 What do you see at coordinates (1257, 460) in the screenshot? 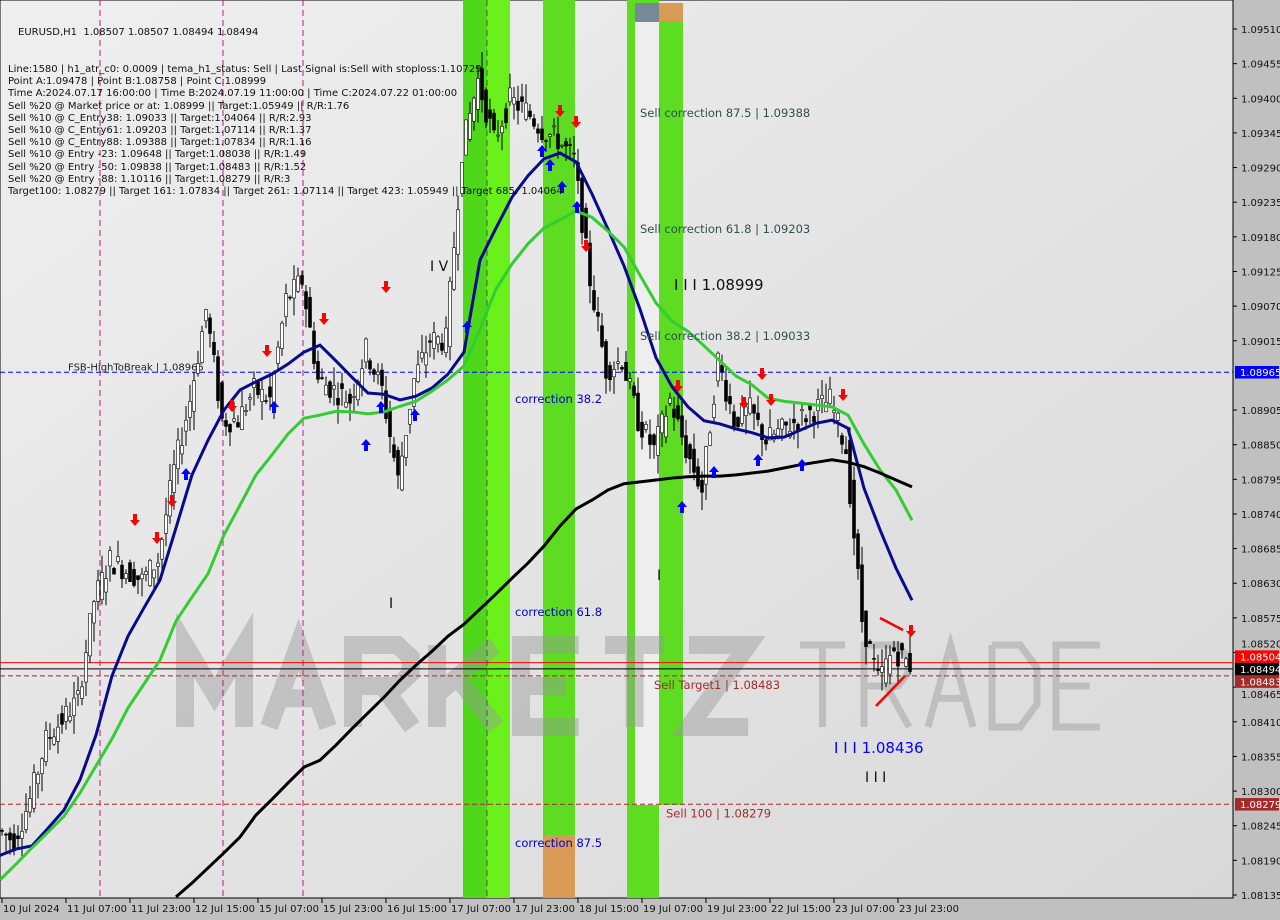
I see `price-axis` at bounding box center [1257, 460].